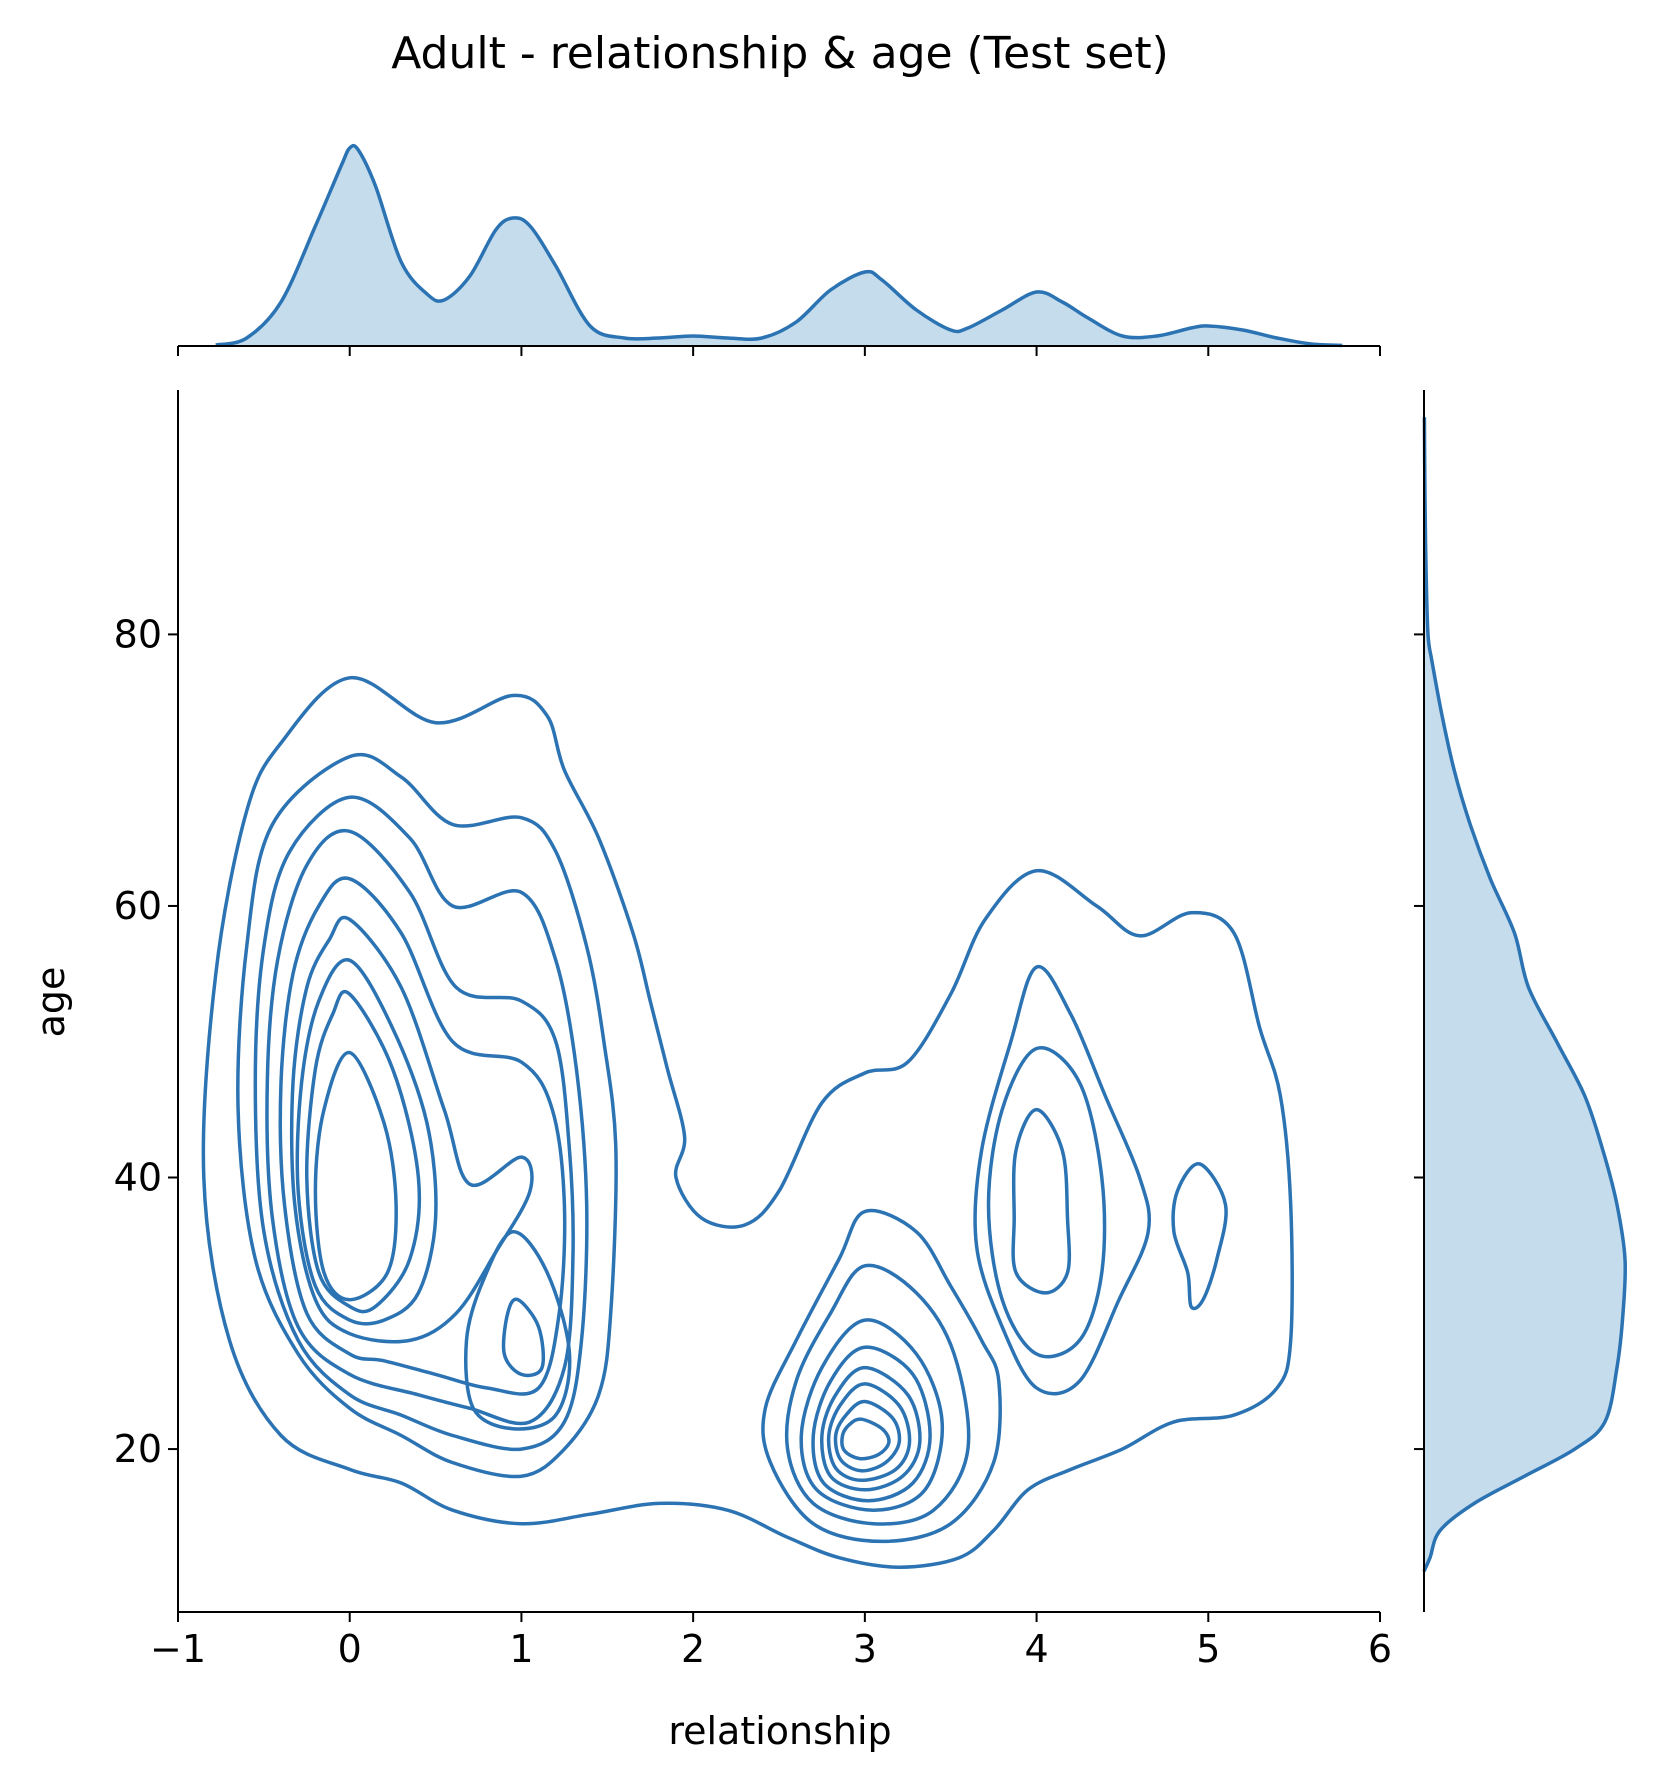  Describe the element at coordinates (780, 53) in the screenshot. I see `chart-title: Adult - relationship & age (Test set)` at that location.